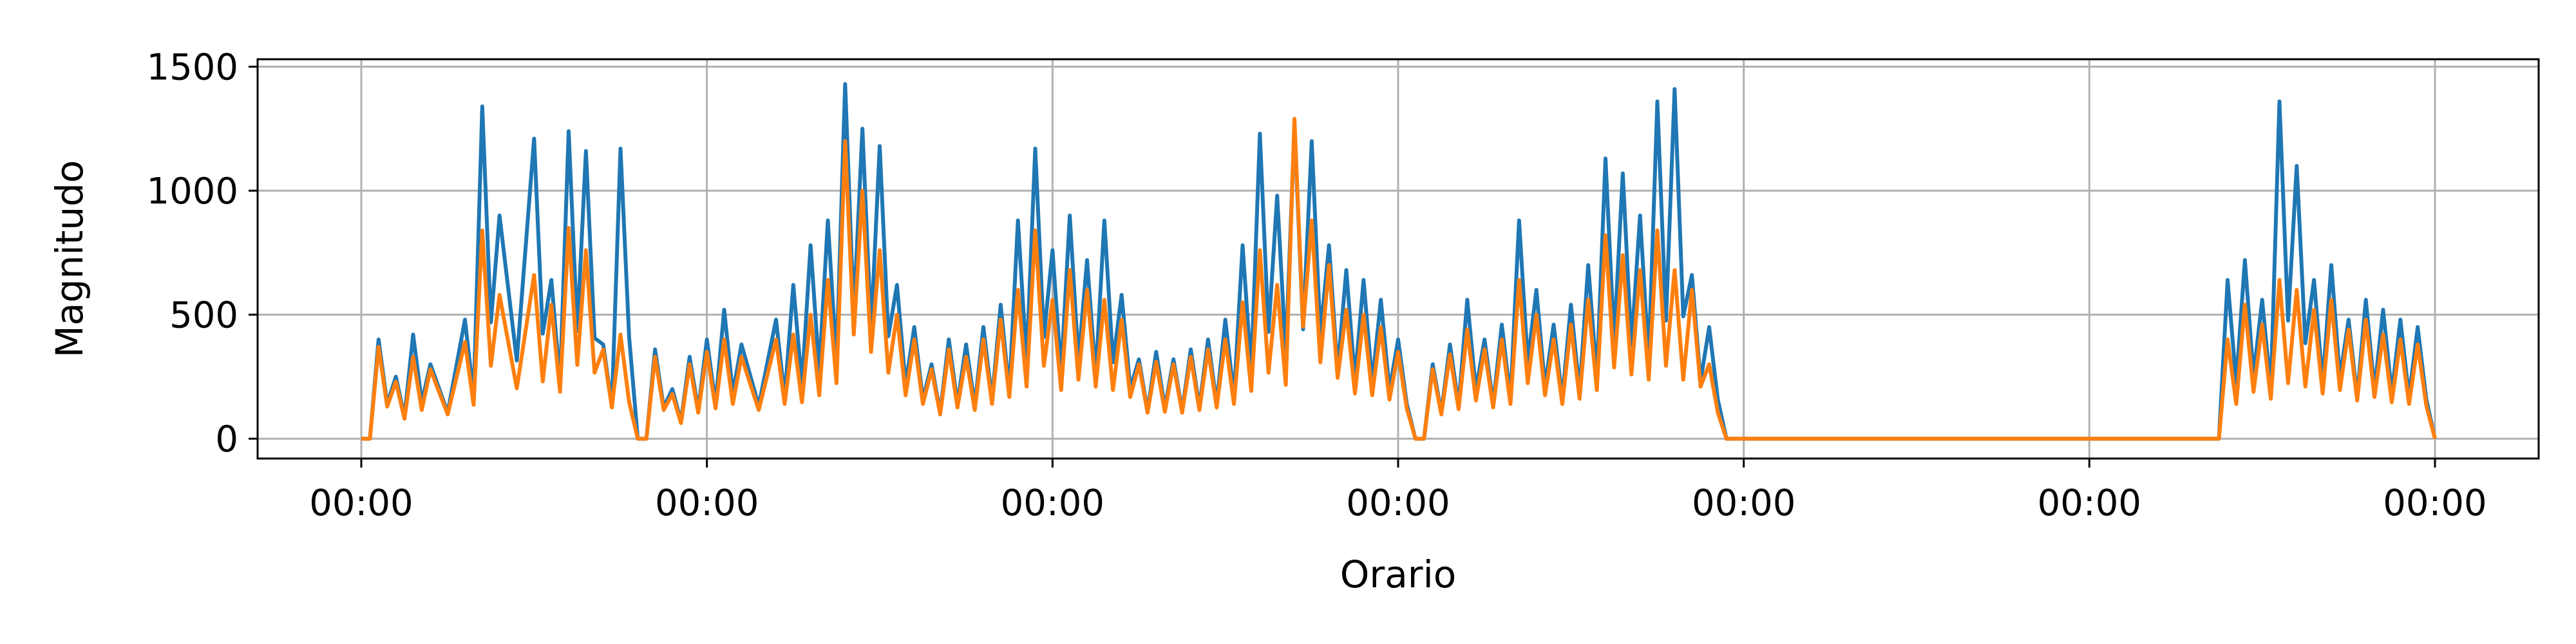 This screenshot has height=644, width=2576. Describe the element at coordinates (203, 316) in the screenshot. I see `y-tick-label: 500` at that location.